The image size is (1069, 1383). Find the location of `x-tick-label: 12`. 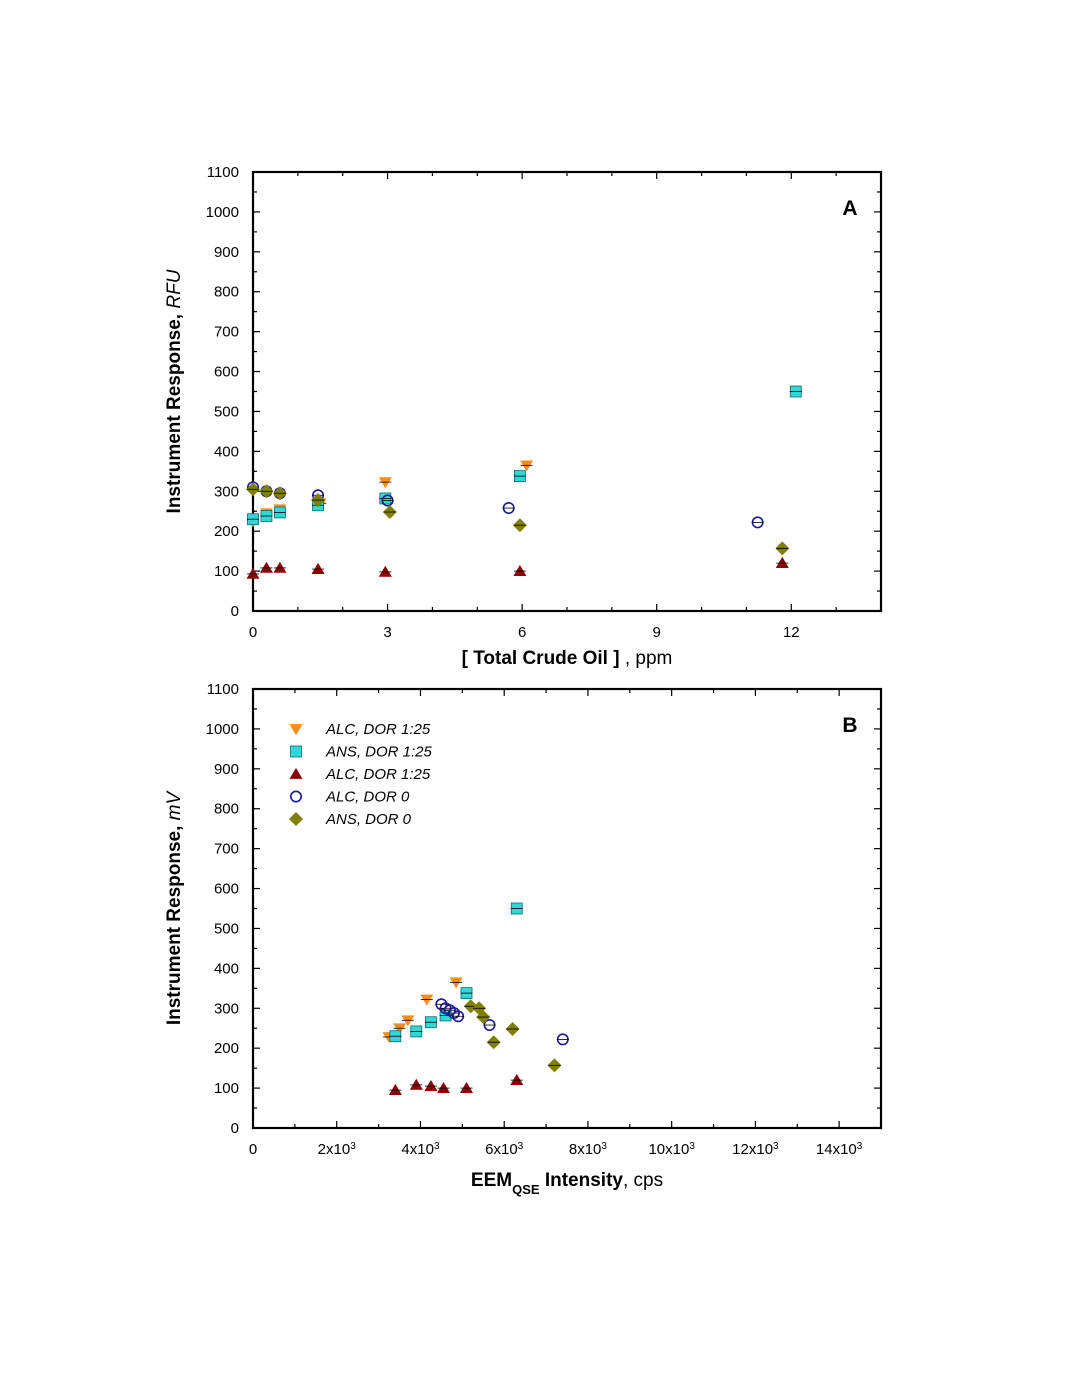

x-tick-label: 12 is located at coordinates (791, 632).